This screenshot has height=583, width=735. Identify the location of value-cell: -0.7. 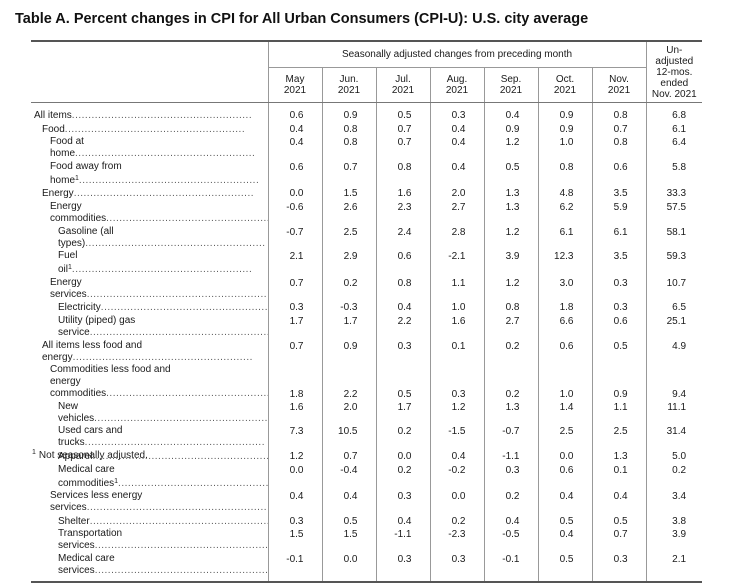
(294, 238).